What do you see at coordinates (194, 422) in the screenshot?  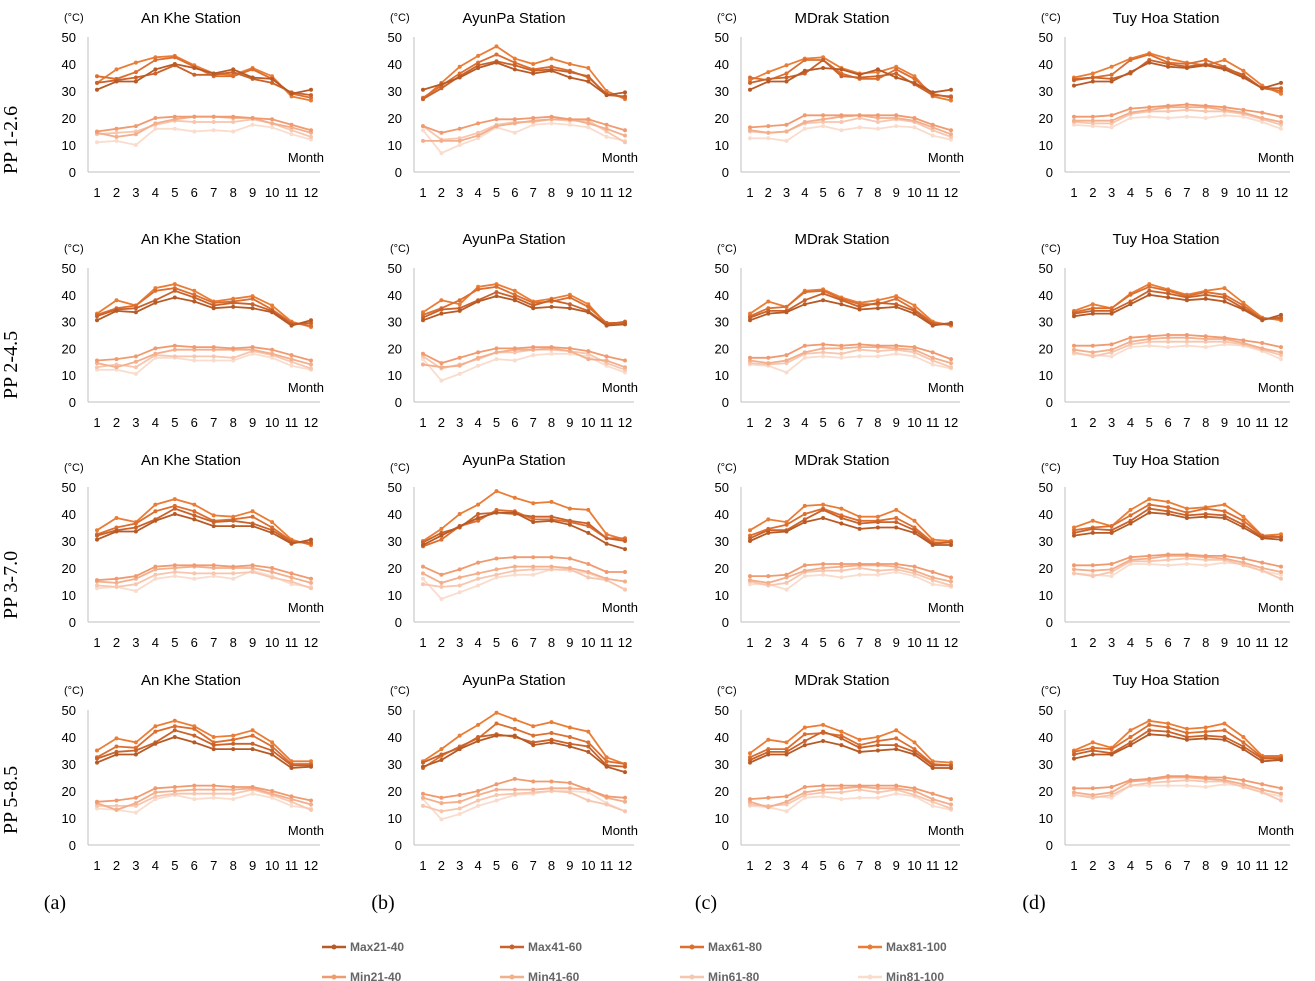 I see `x-tick-label: 6` at bounding box center [194, 422].